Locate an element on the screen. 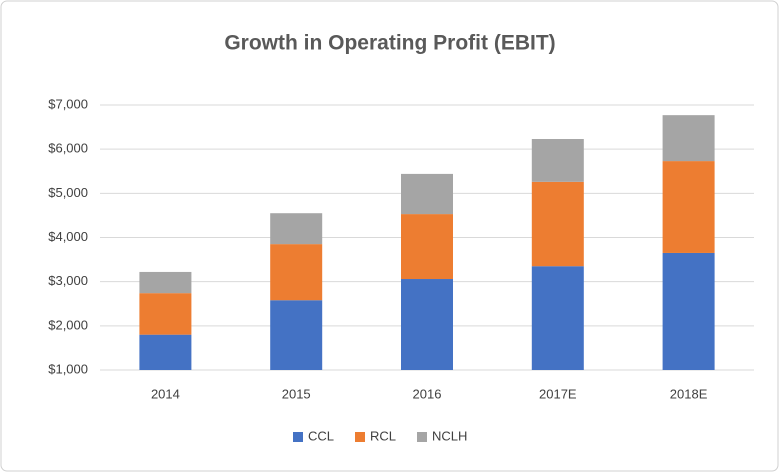 The width and height of the screenshot is (780, 473). legend-label: CCL is located at coordinates (321, 435).